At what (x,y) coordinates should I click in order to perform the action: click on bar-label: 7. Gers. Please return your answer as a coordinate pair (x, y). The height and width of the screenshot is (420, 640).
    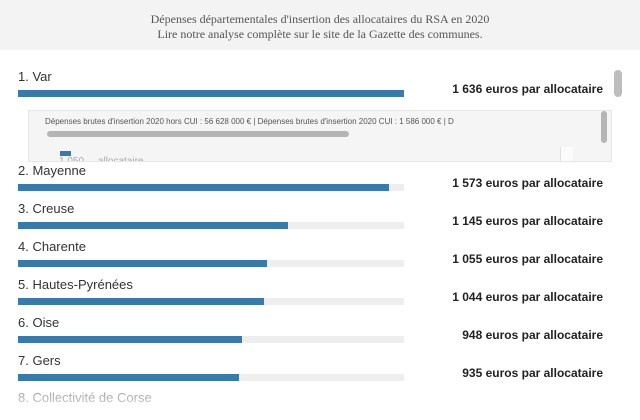
    Looking at the image, I should click on (39, 360).